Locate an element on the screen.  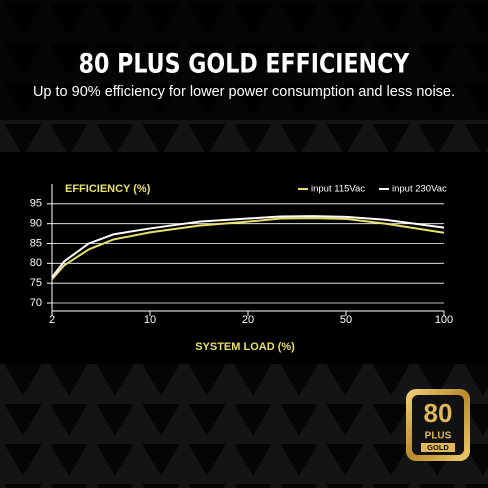
badge: 80 PLUS GOLD is located at coordinates (438, 425).